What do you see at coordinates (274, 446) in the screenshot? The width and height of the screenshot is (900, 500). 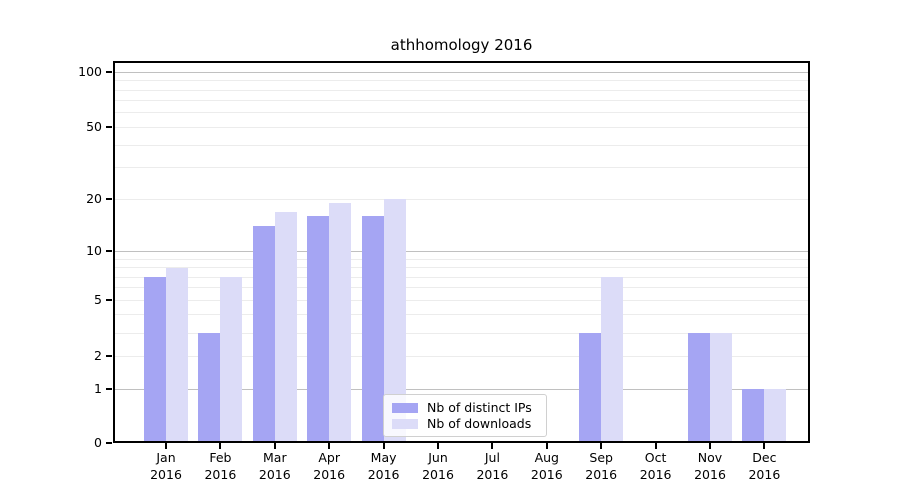 I see `x-tick-mark-mar` at bounding box center [274, 446].